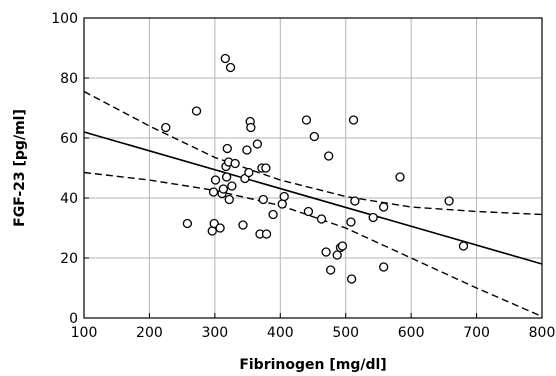 Image resolution: width=556 pixels, height=376 pixels. What do you see at coordinates (149, 333) in the screenshot?
I see `x-tick-label: 200` at bounding box center [149, 333].